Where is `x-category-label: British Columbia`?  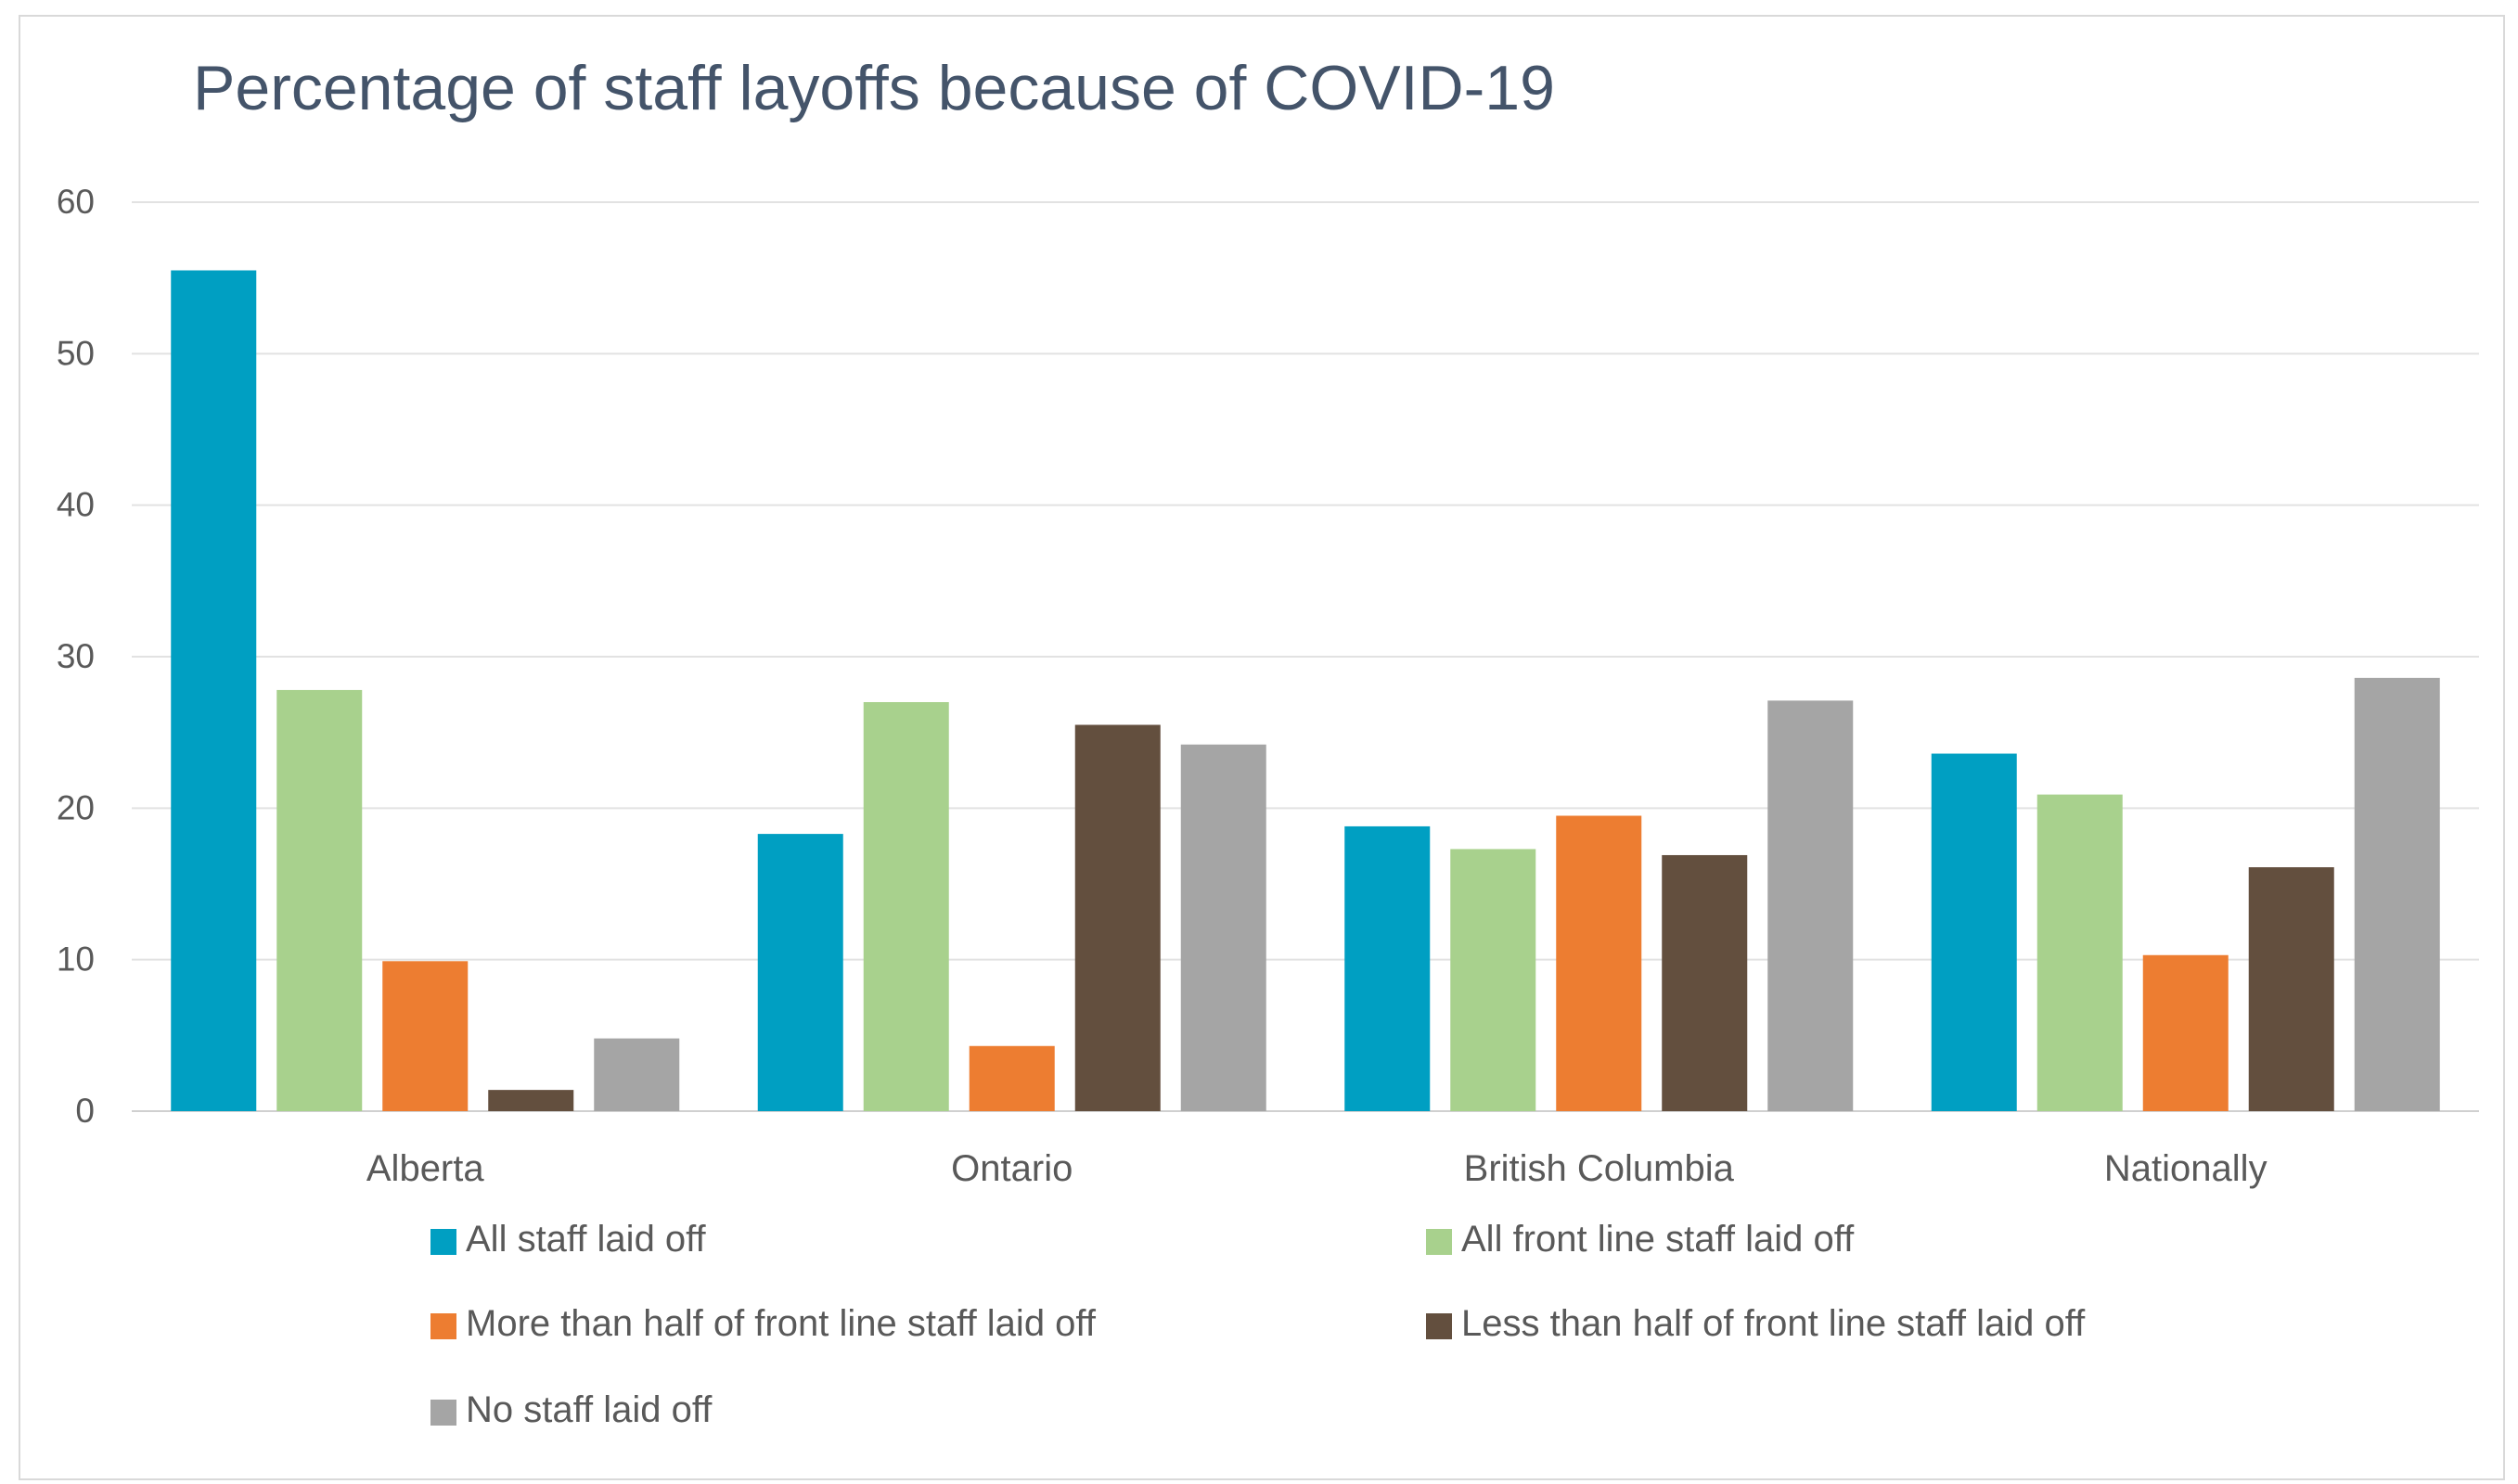
x-category-label: British Columbia is located at coordinates (1599, 1168).